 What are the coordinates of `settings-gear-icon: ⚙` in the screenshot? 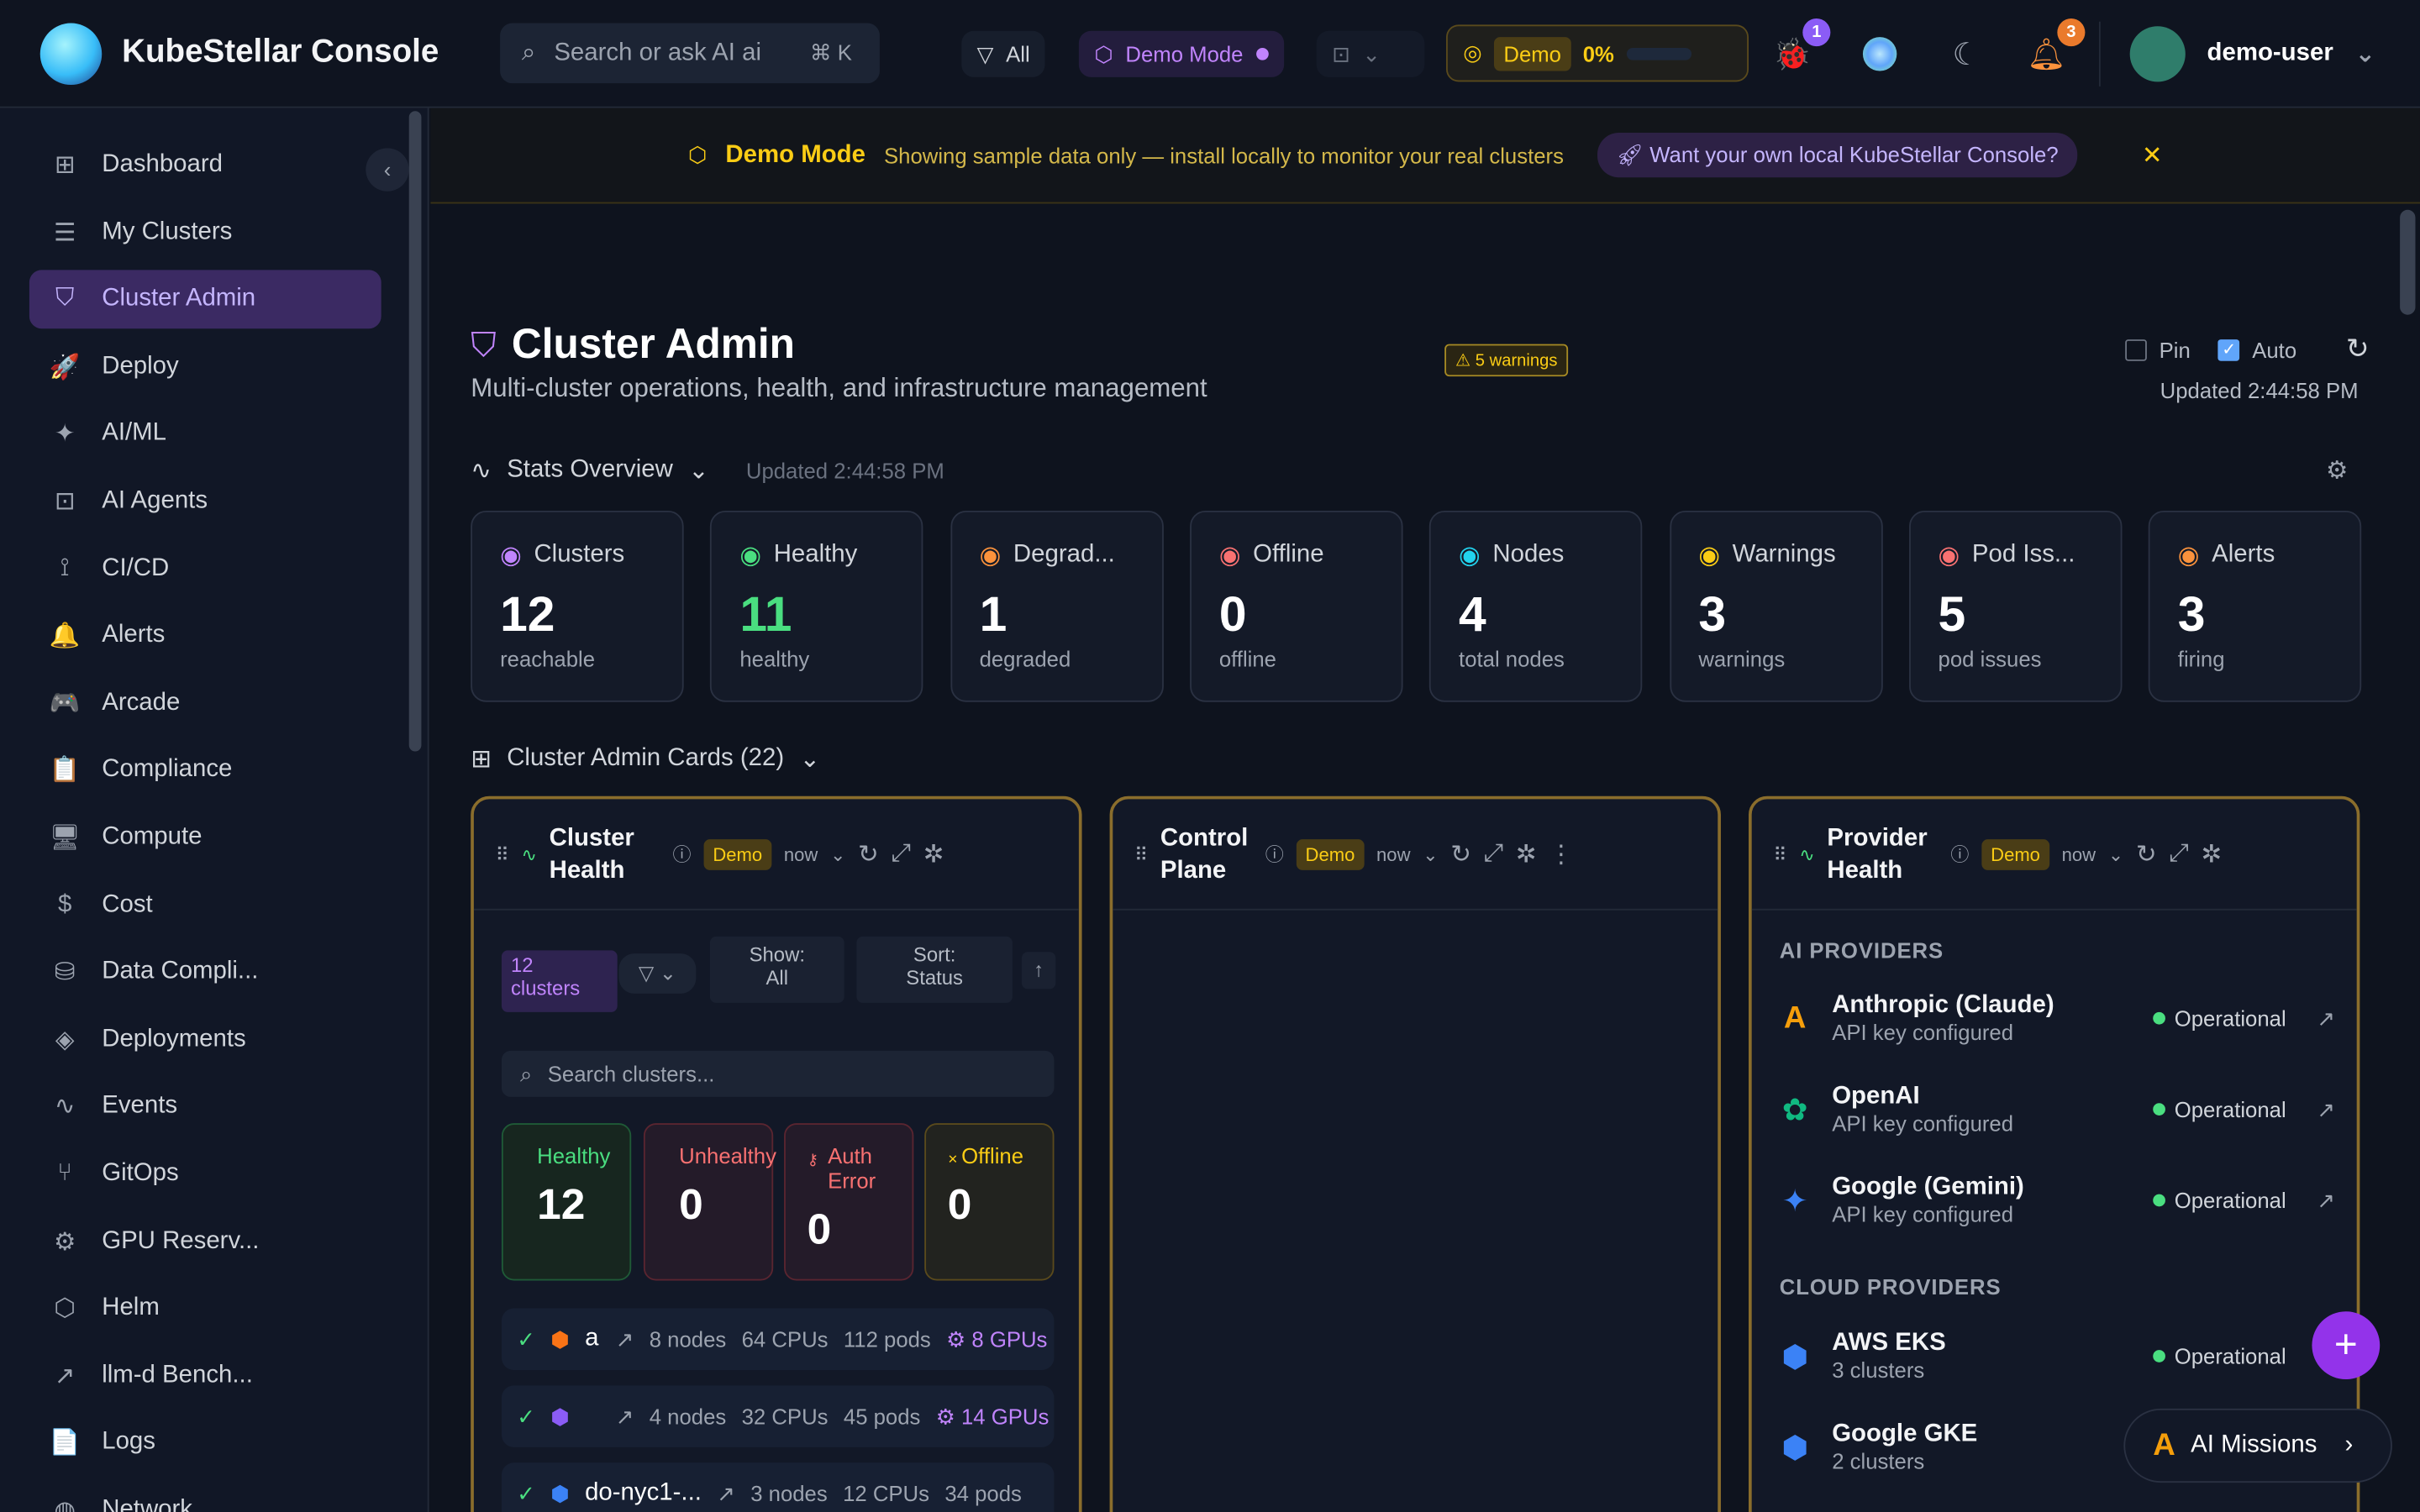 It's located at (2337, 471).